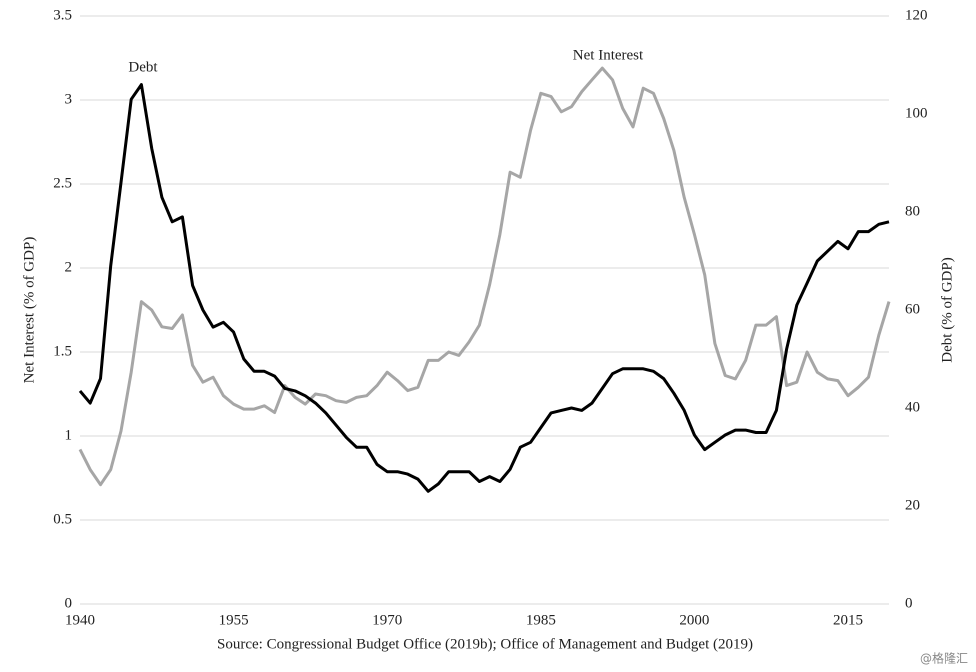 The width and height of the screenshot is (976, 672). I want to click on y-tick-label: 1.5, so click(62, 351).